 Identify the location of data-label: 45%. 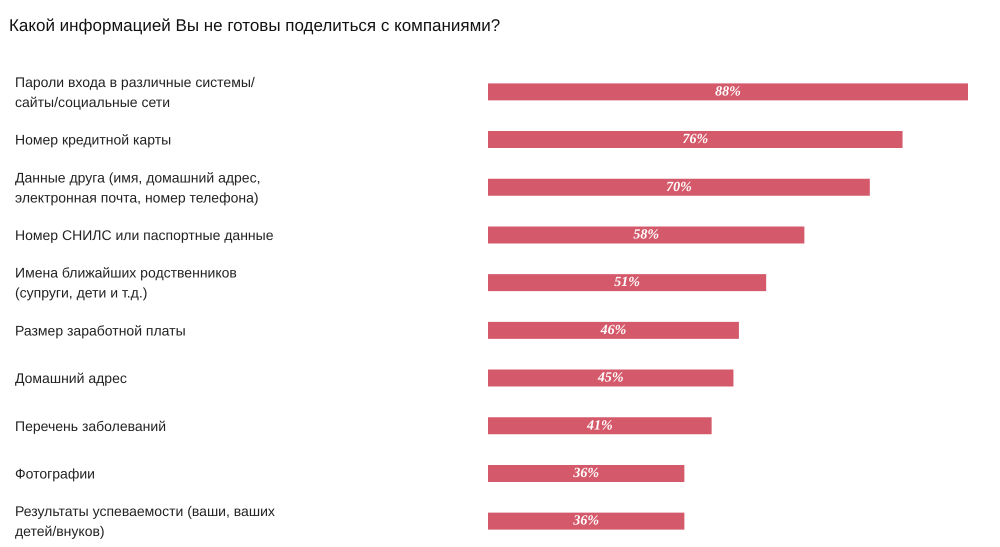
(610, 378).